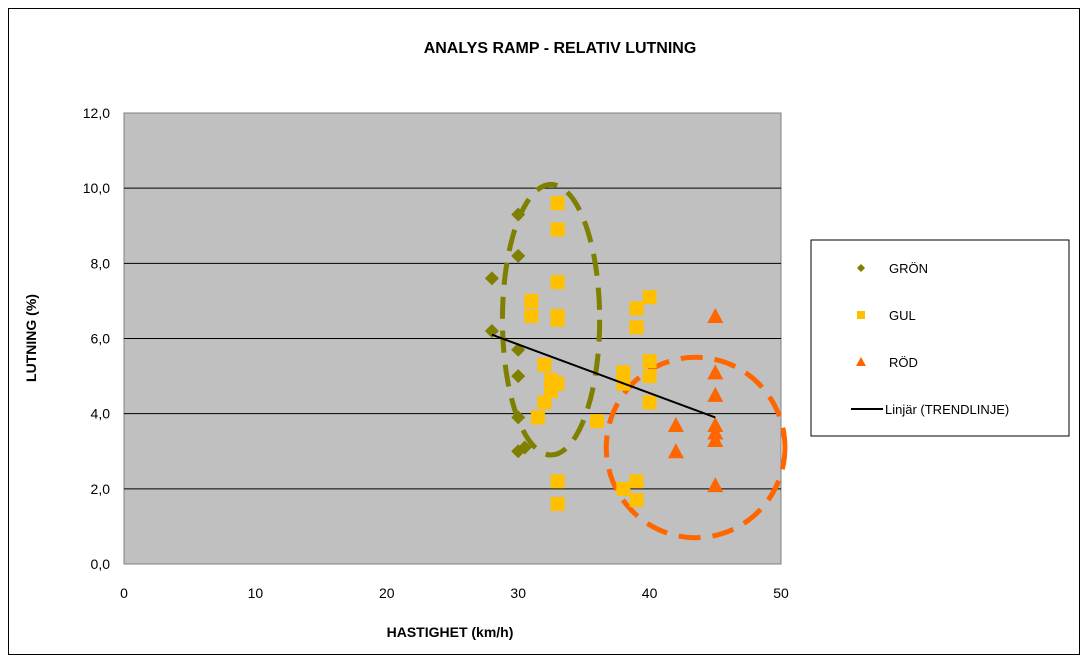 This screenshot has height=663, width=1088. I want to click on y-tick-labels: 0,0 2,0 4,0 6,0 8,0 10,0 12,0, so click(96, 338).